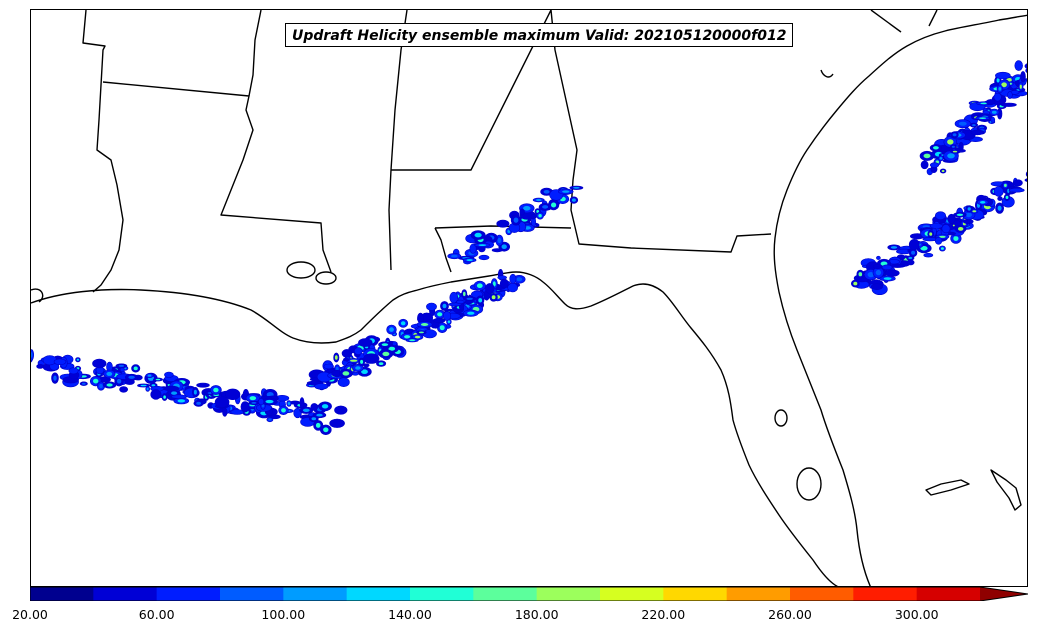 This screenshot has height=633, width=1037. I want to click on colorbar-tick-label: 60.00, so click(156, 614).